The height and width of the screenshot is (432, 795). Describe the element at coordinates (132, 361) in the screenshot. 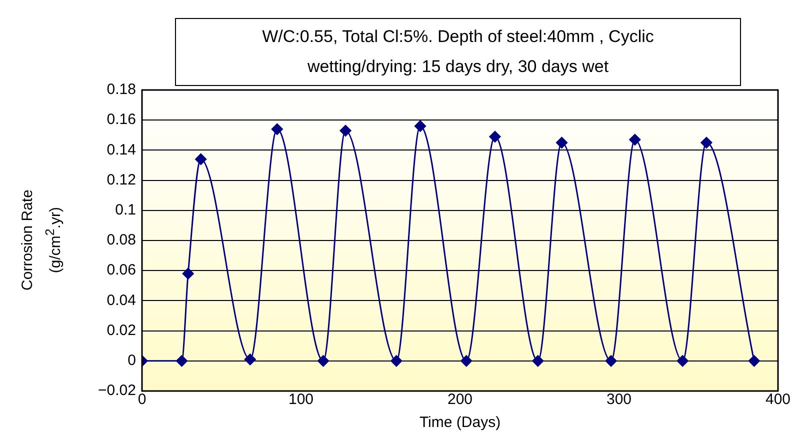

I see `y-tick-label: 0` at that location.